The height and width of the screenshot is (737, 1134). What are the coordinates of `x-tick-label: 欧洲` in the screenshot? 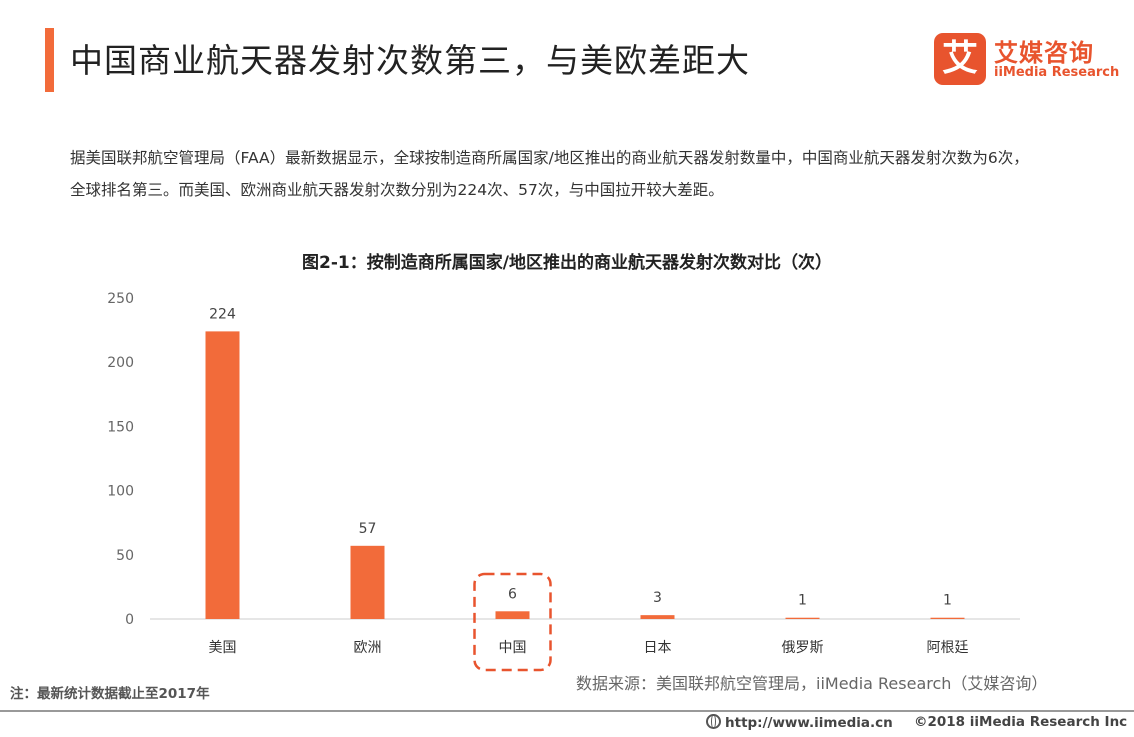 It's located at (368, 648).